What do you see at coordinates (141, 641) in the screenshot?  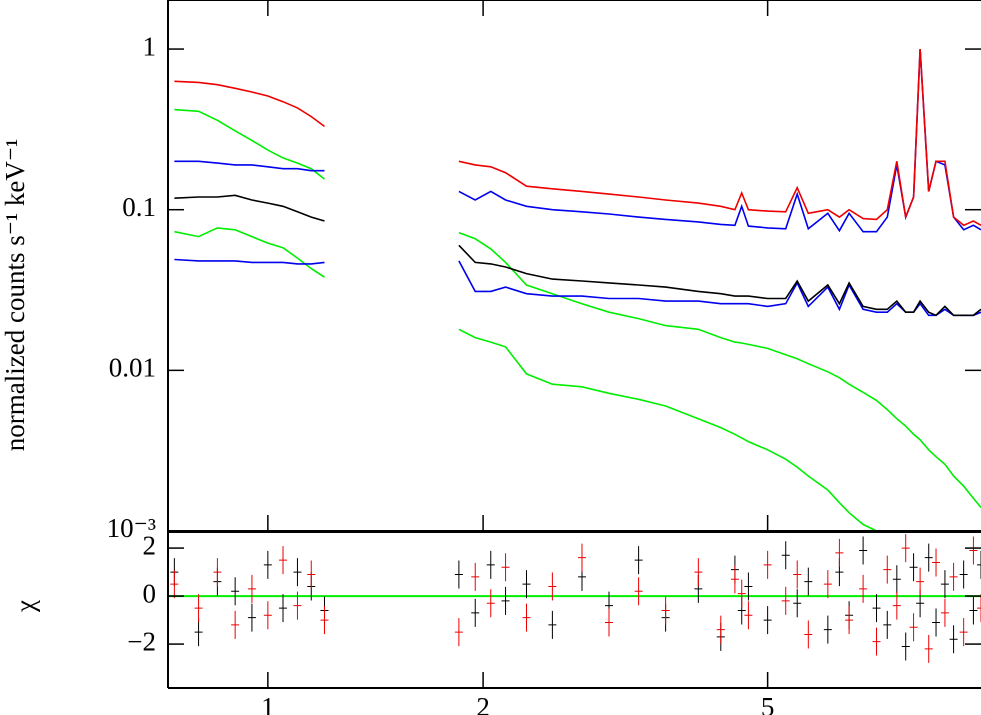 I see `y-tick-label: −2` at bounding box center [141, 641].